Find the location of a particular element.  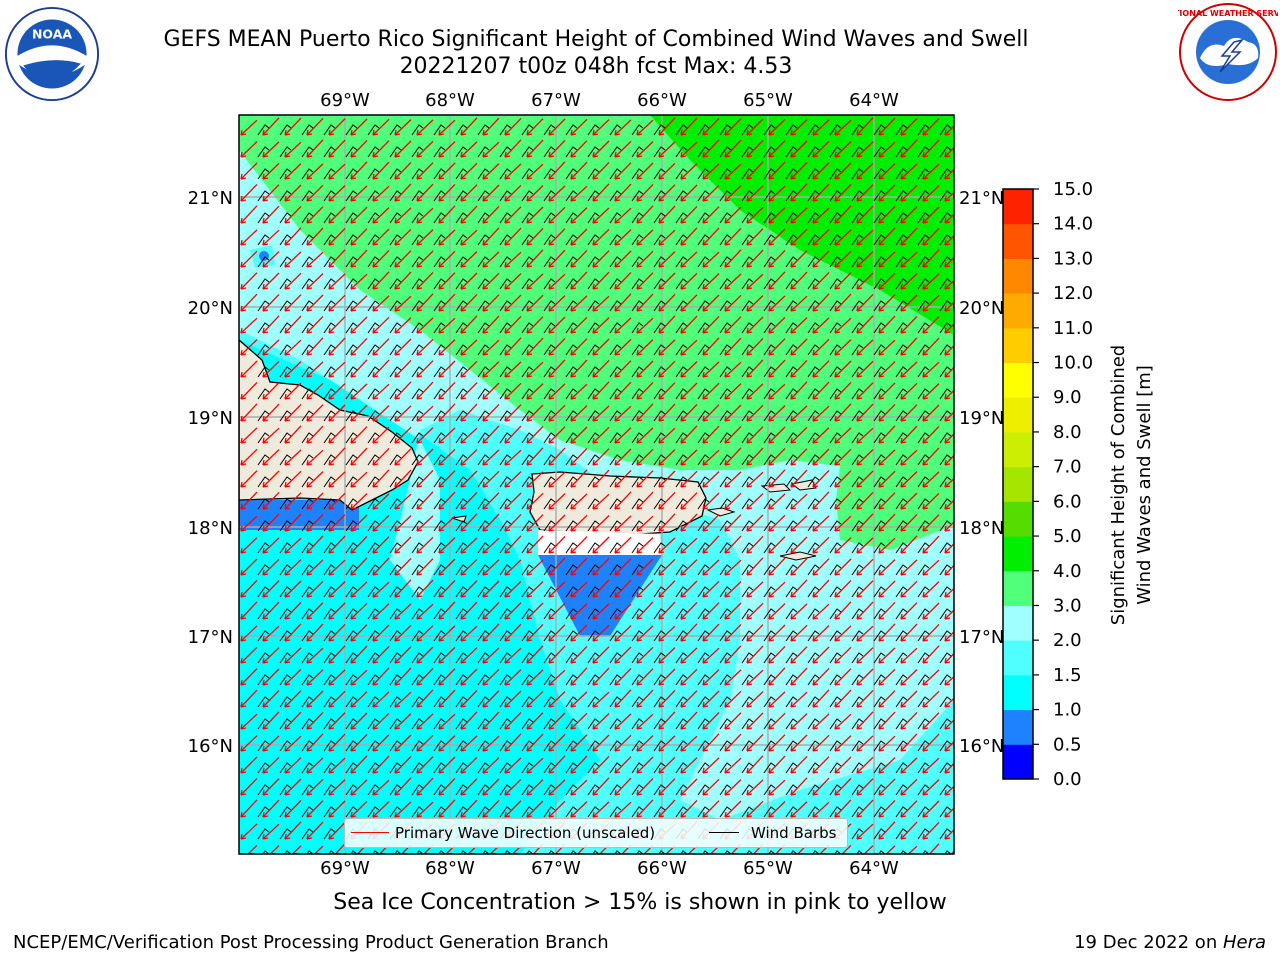

colorbar-segment is located at coordinates (1018, 484).